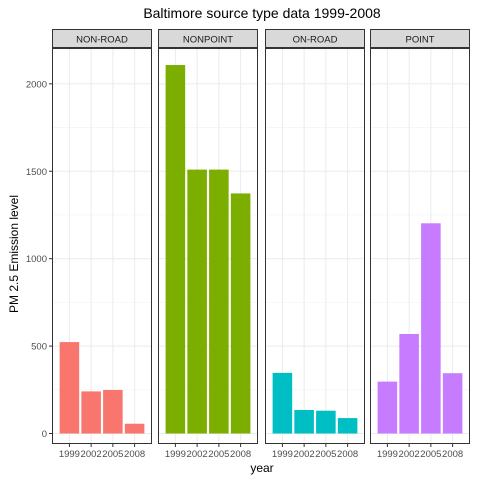 This screenshot has width=480, height=485. I want to click on y-axis: 0 500 1000 1500 2000, so click(39, 259).